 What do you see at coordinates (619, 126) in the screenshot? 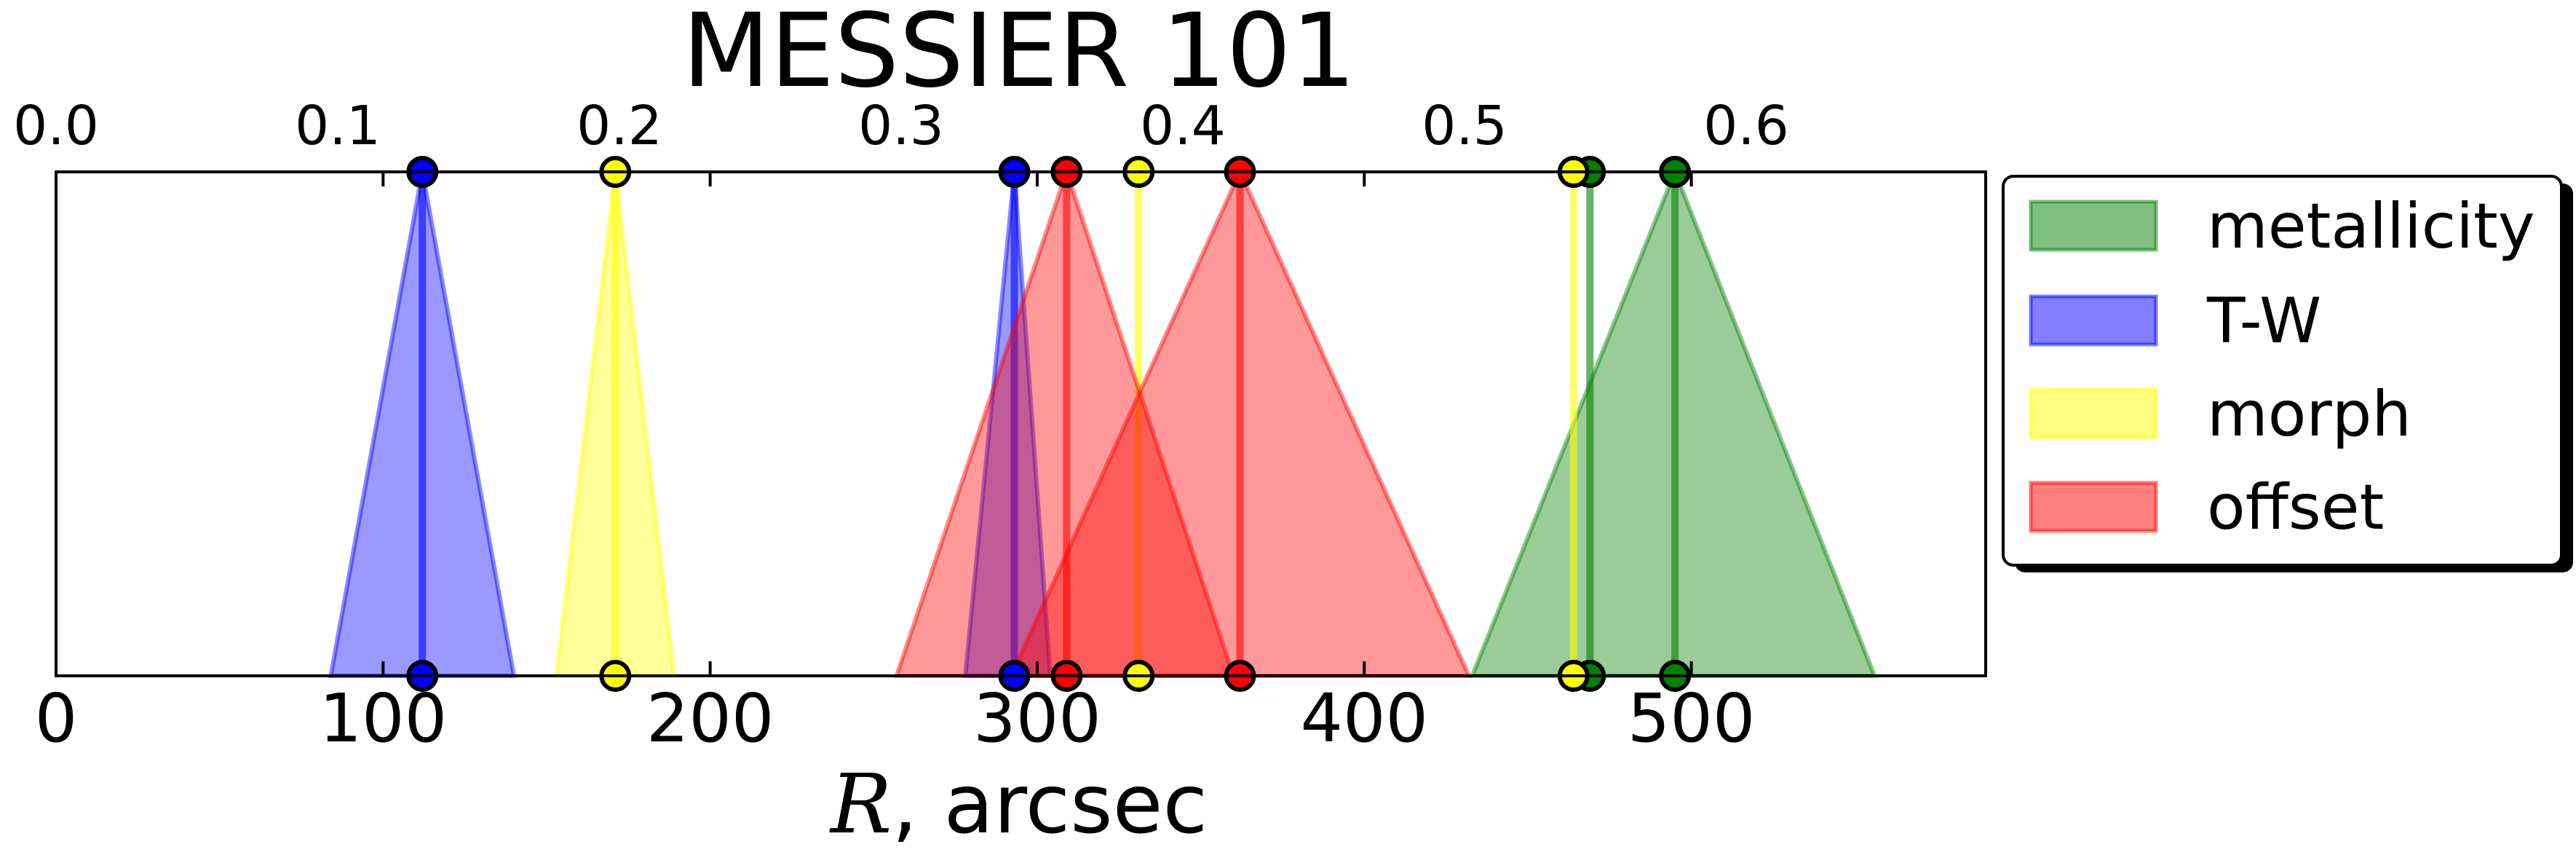
I see `x-top-tick-label: 0.2` at bounding box center [619, 126].